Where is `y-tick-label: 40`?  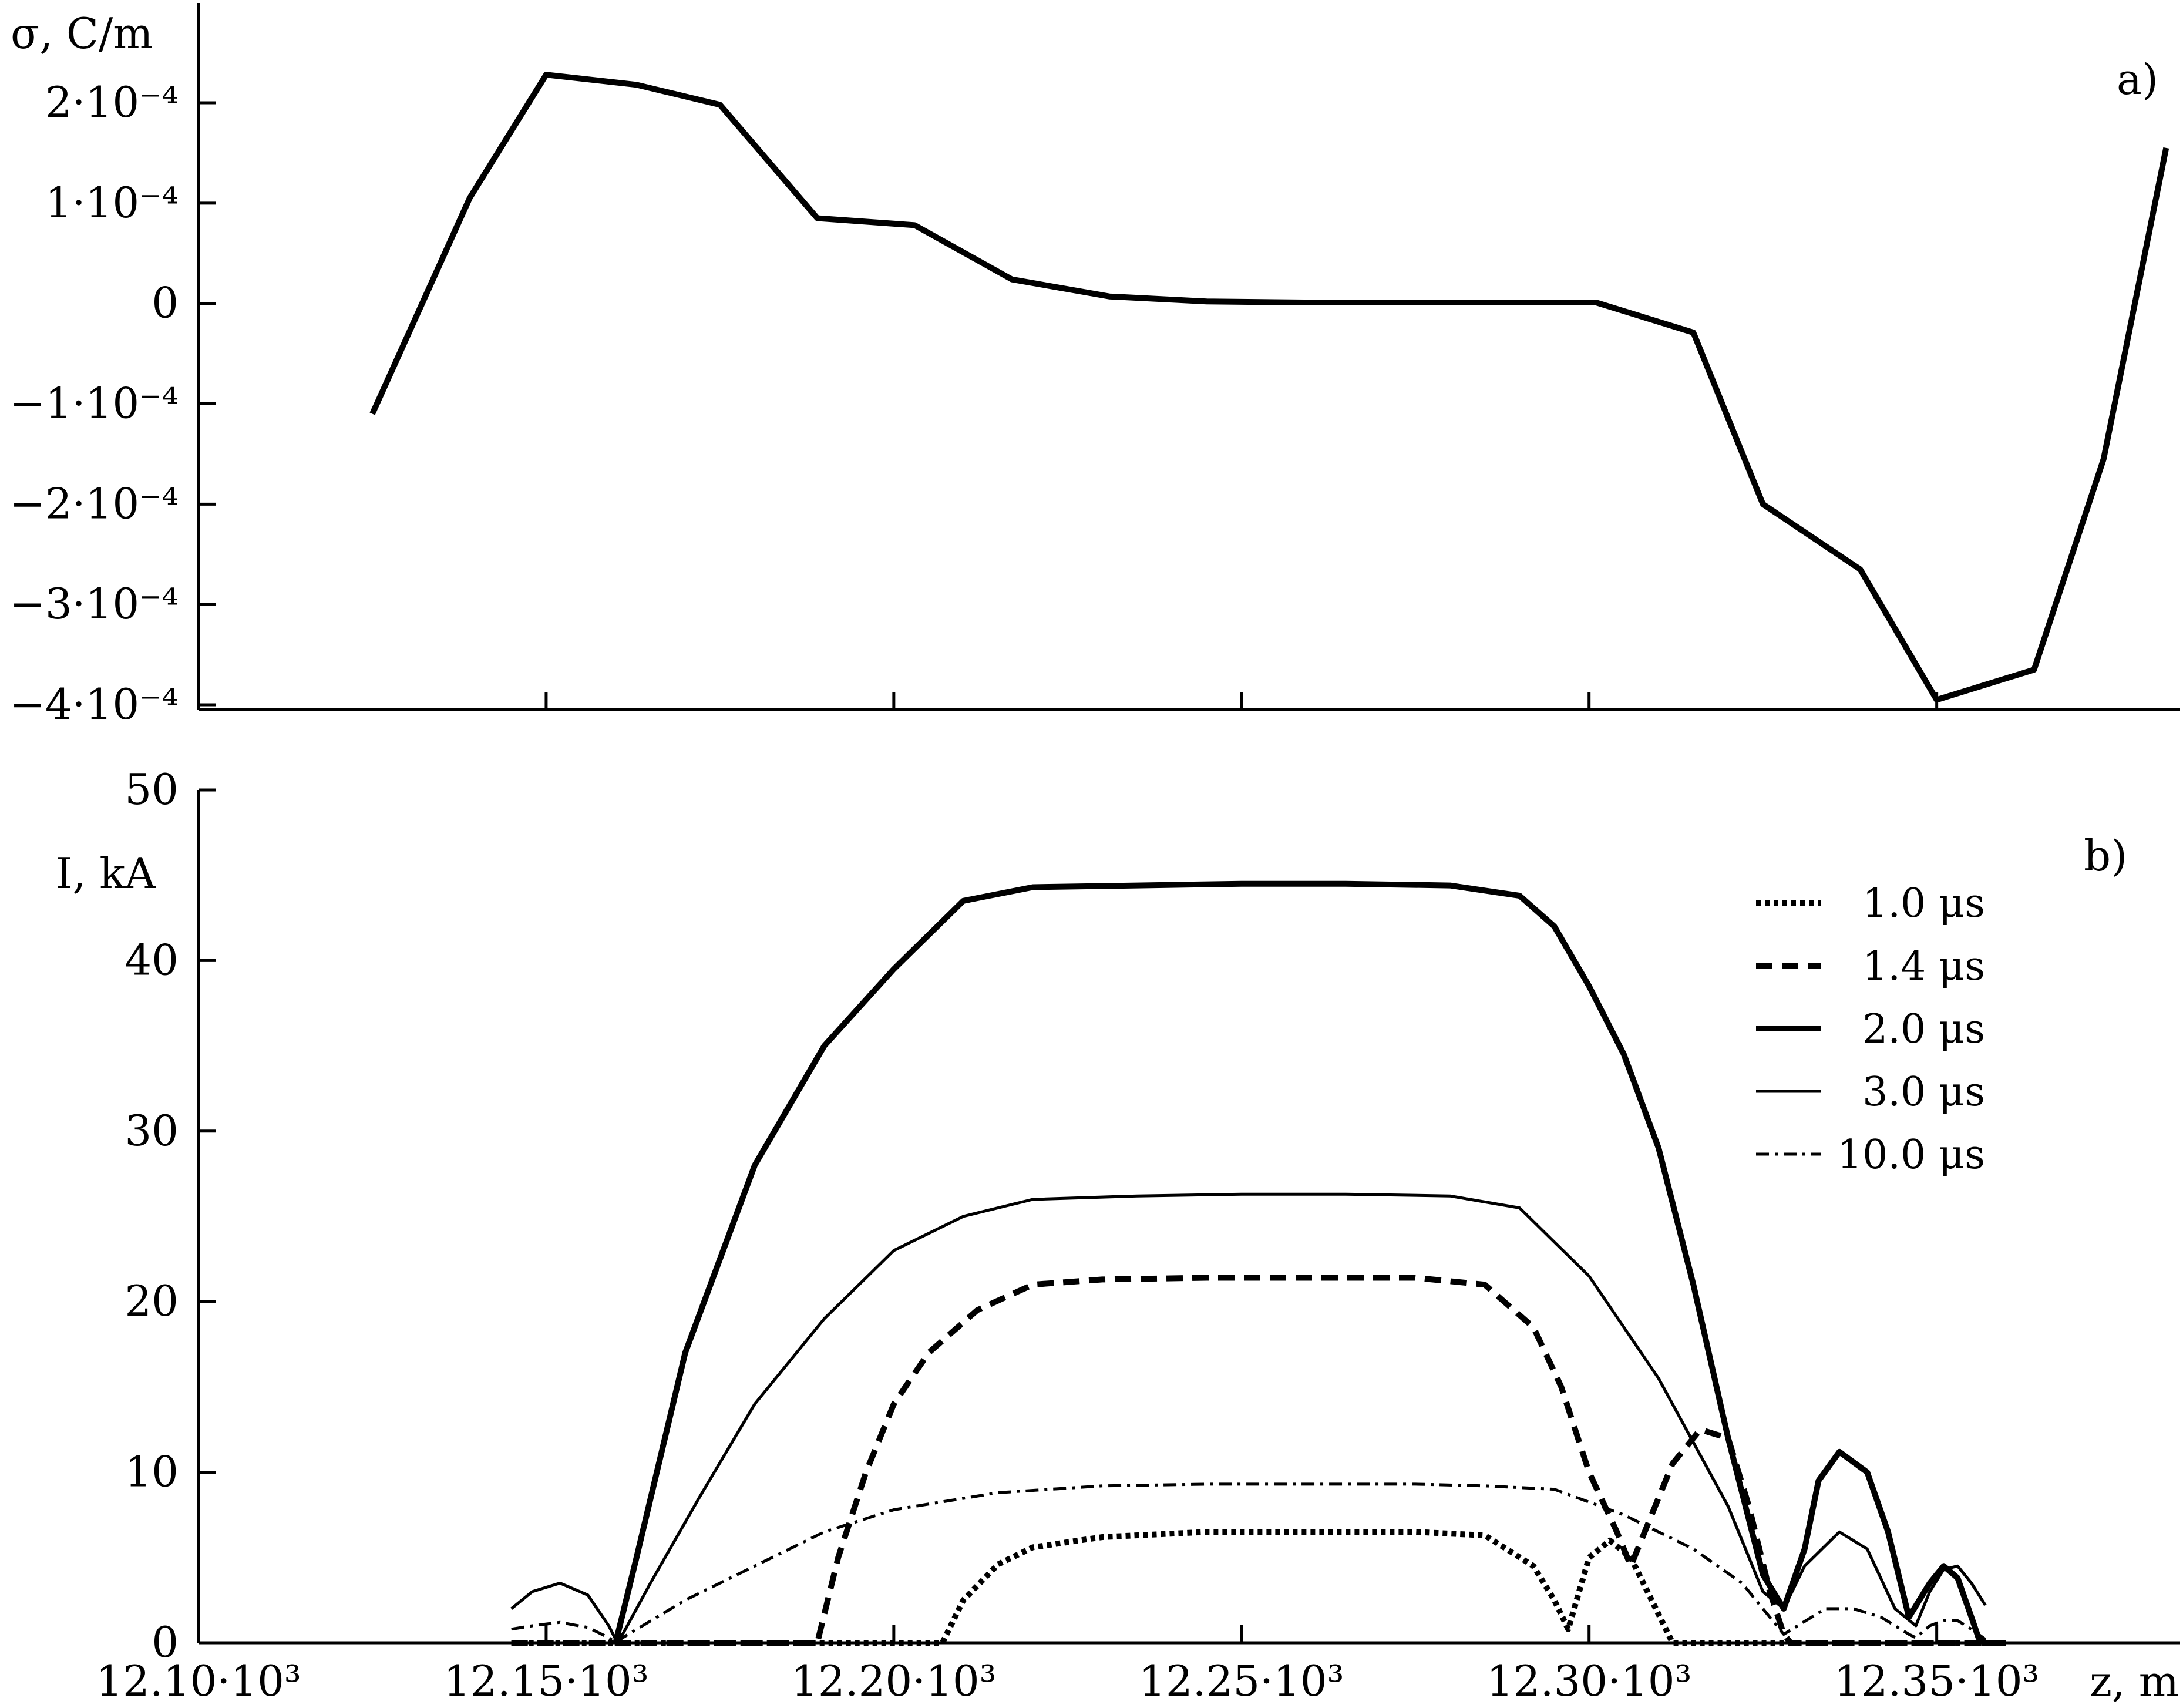 y-tick-label: 40 is located at coordinates (152, 959).